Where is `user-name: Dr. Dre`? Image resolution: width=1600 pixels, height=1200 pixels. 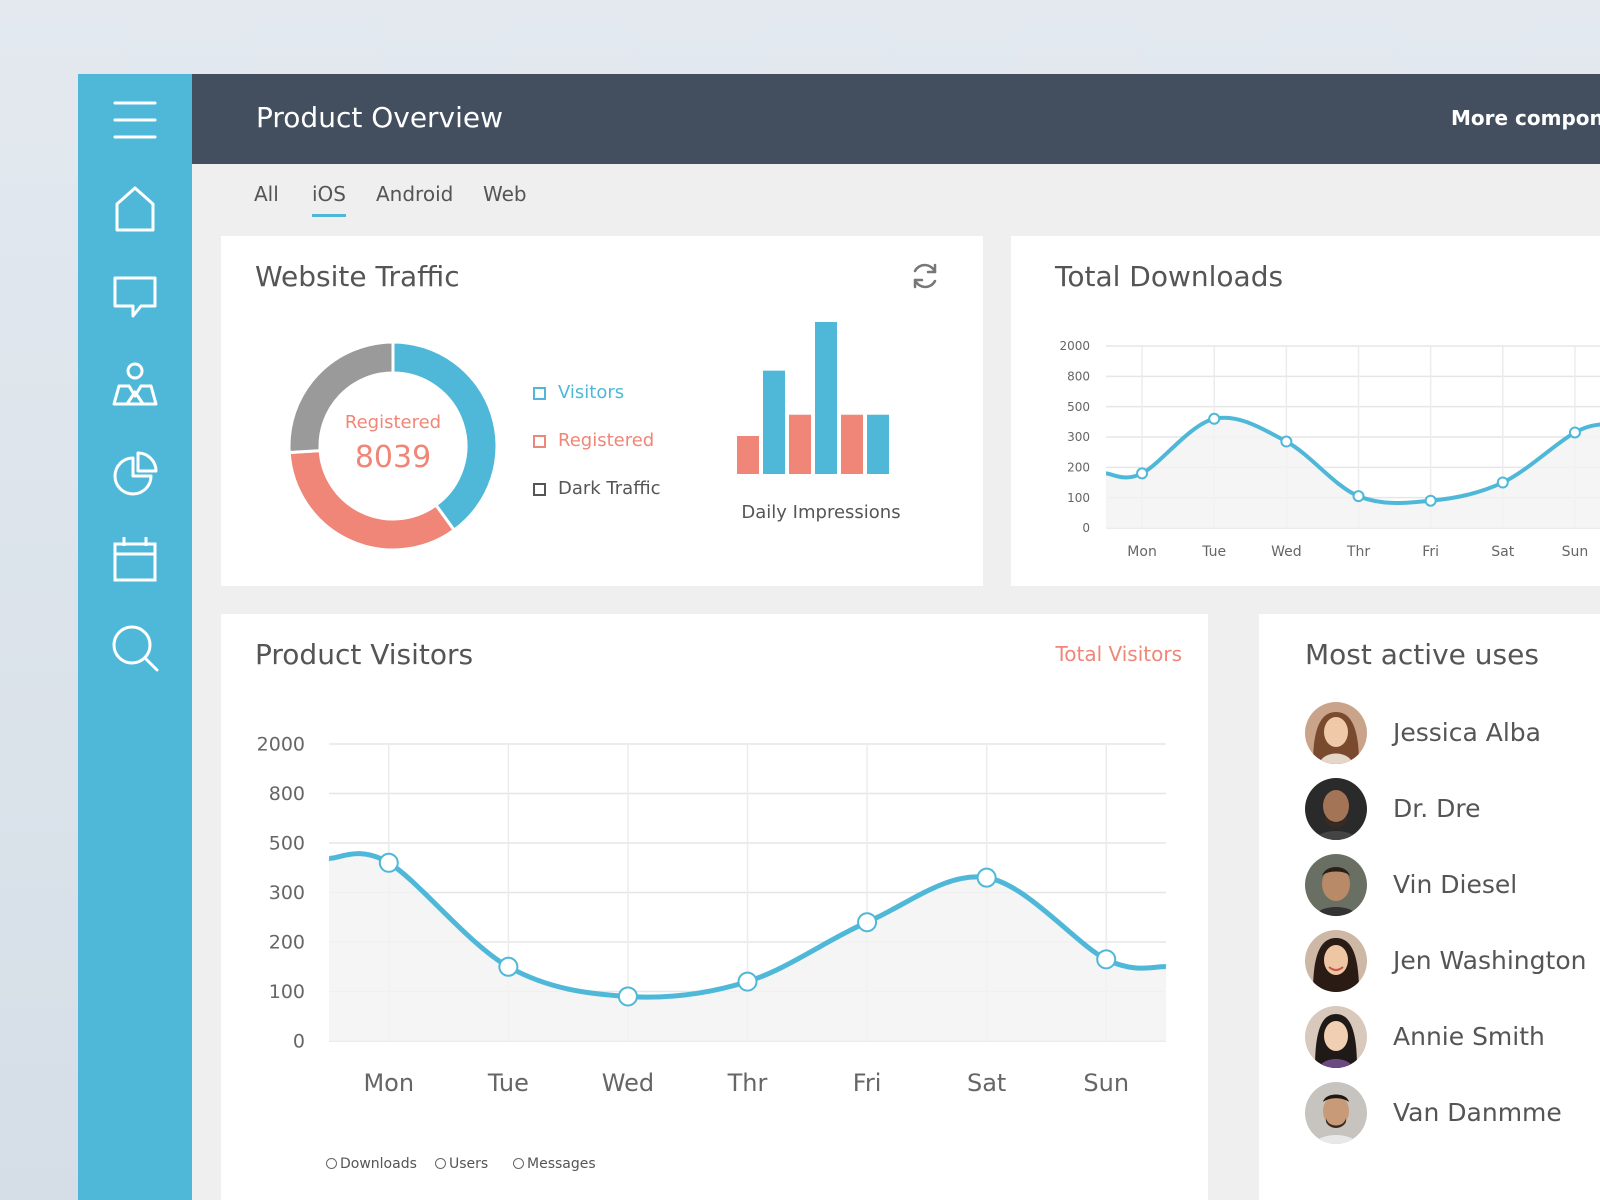
user-name: Dr. Dre is located at coordinates (1437, 808).